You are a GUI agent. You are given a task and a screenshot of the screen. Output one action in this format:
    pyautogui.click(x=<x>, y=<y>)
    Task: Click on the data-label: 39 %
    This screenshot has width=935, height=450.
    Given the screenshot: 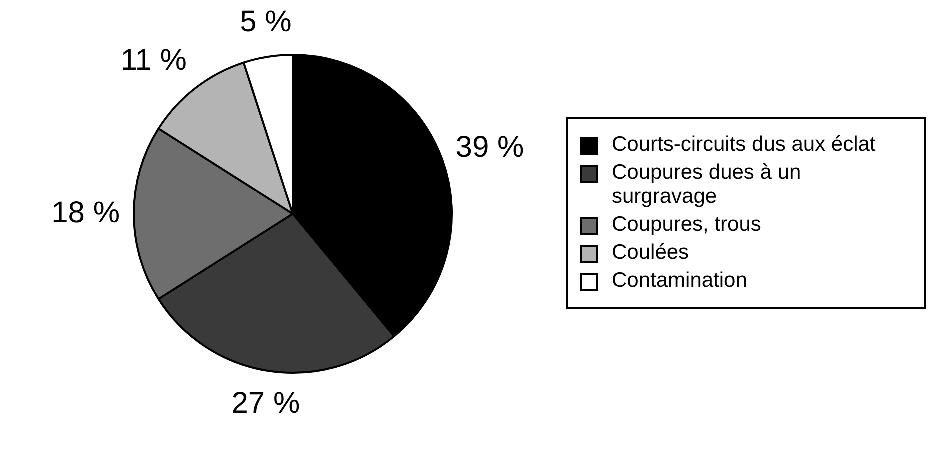 What is the action you would take?
    pyautogui.click(x=490, y=147)
    